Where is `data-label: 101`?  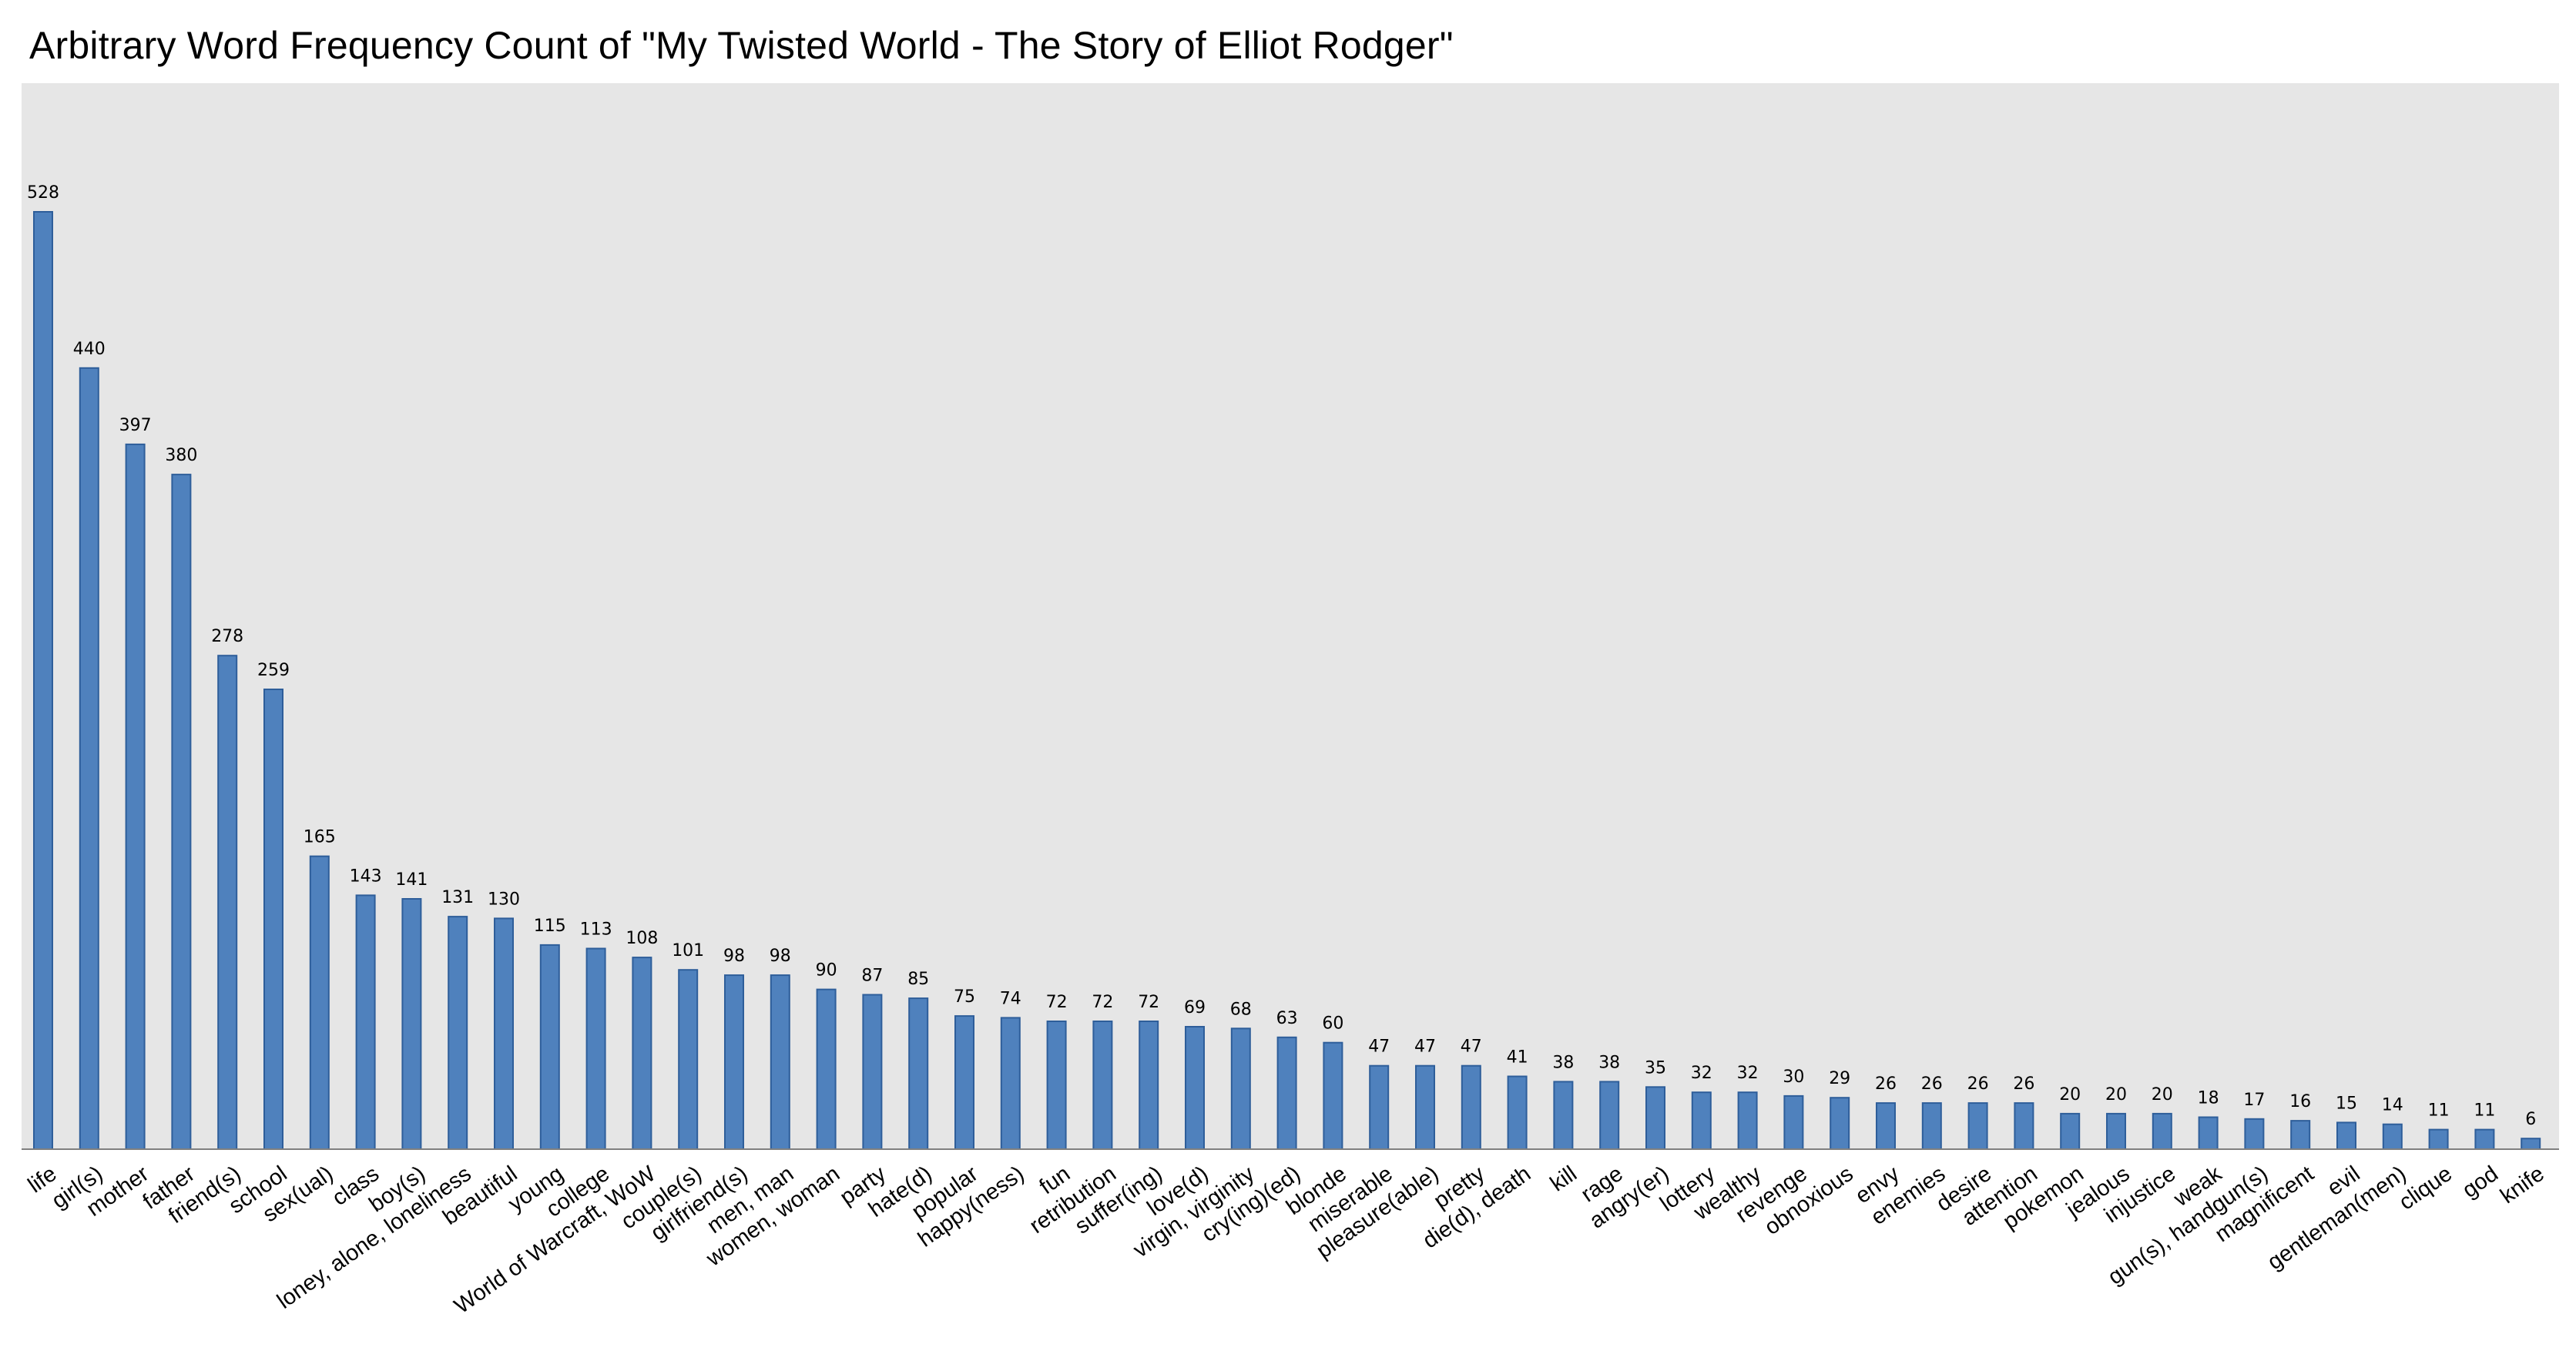
data-label: 101 is located at coordinates (688, 950).